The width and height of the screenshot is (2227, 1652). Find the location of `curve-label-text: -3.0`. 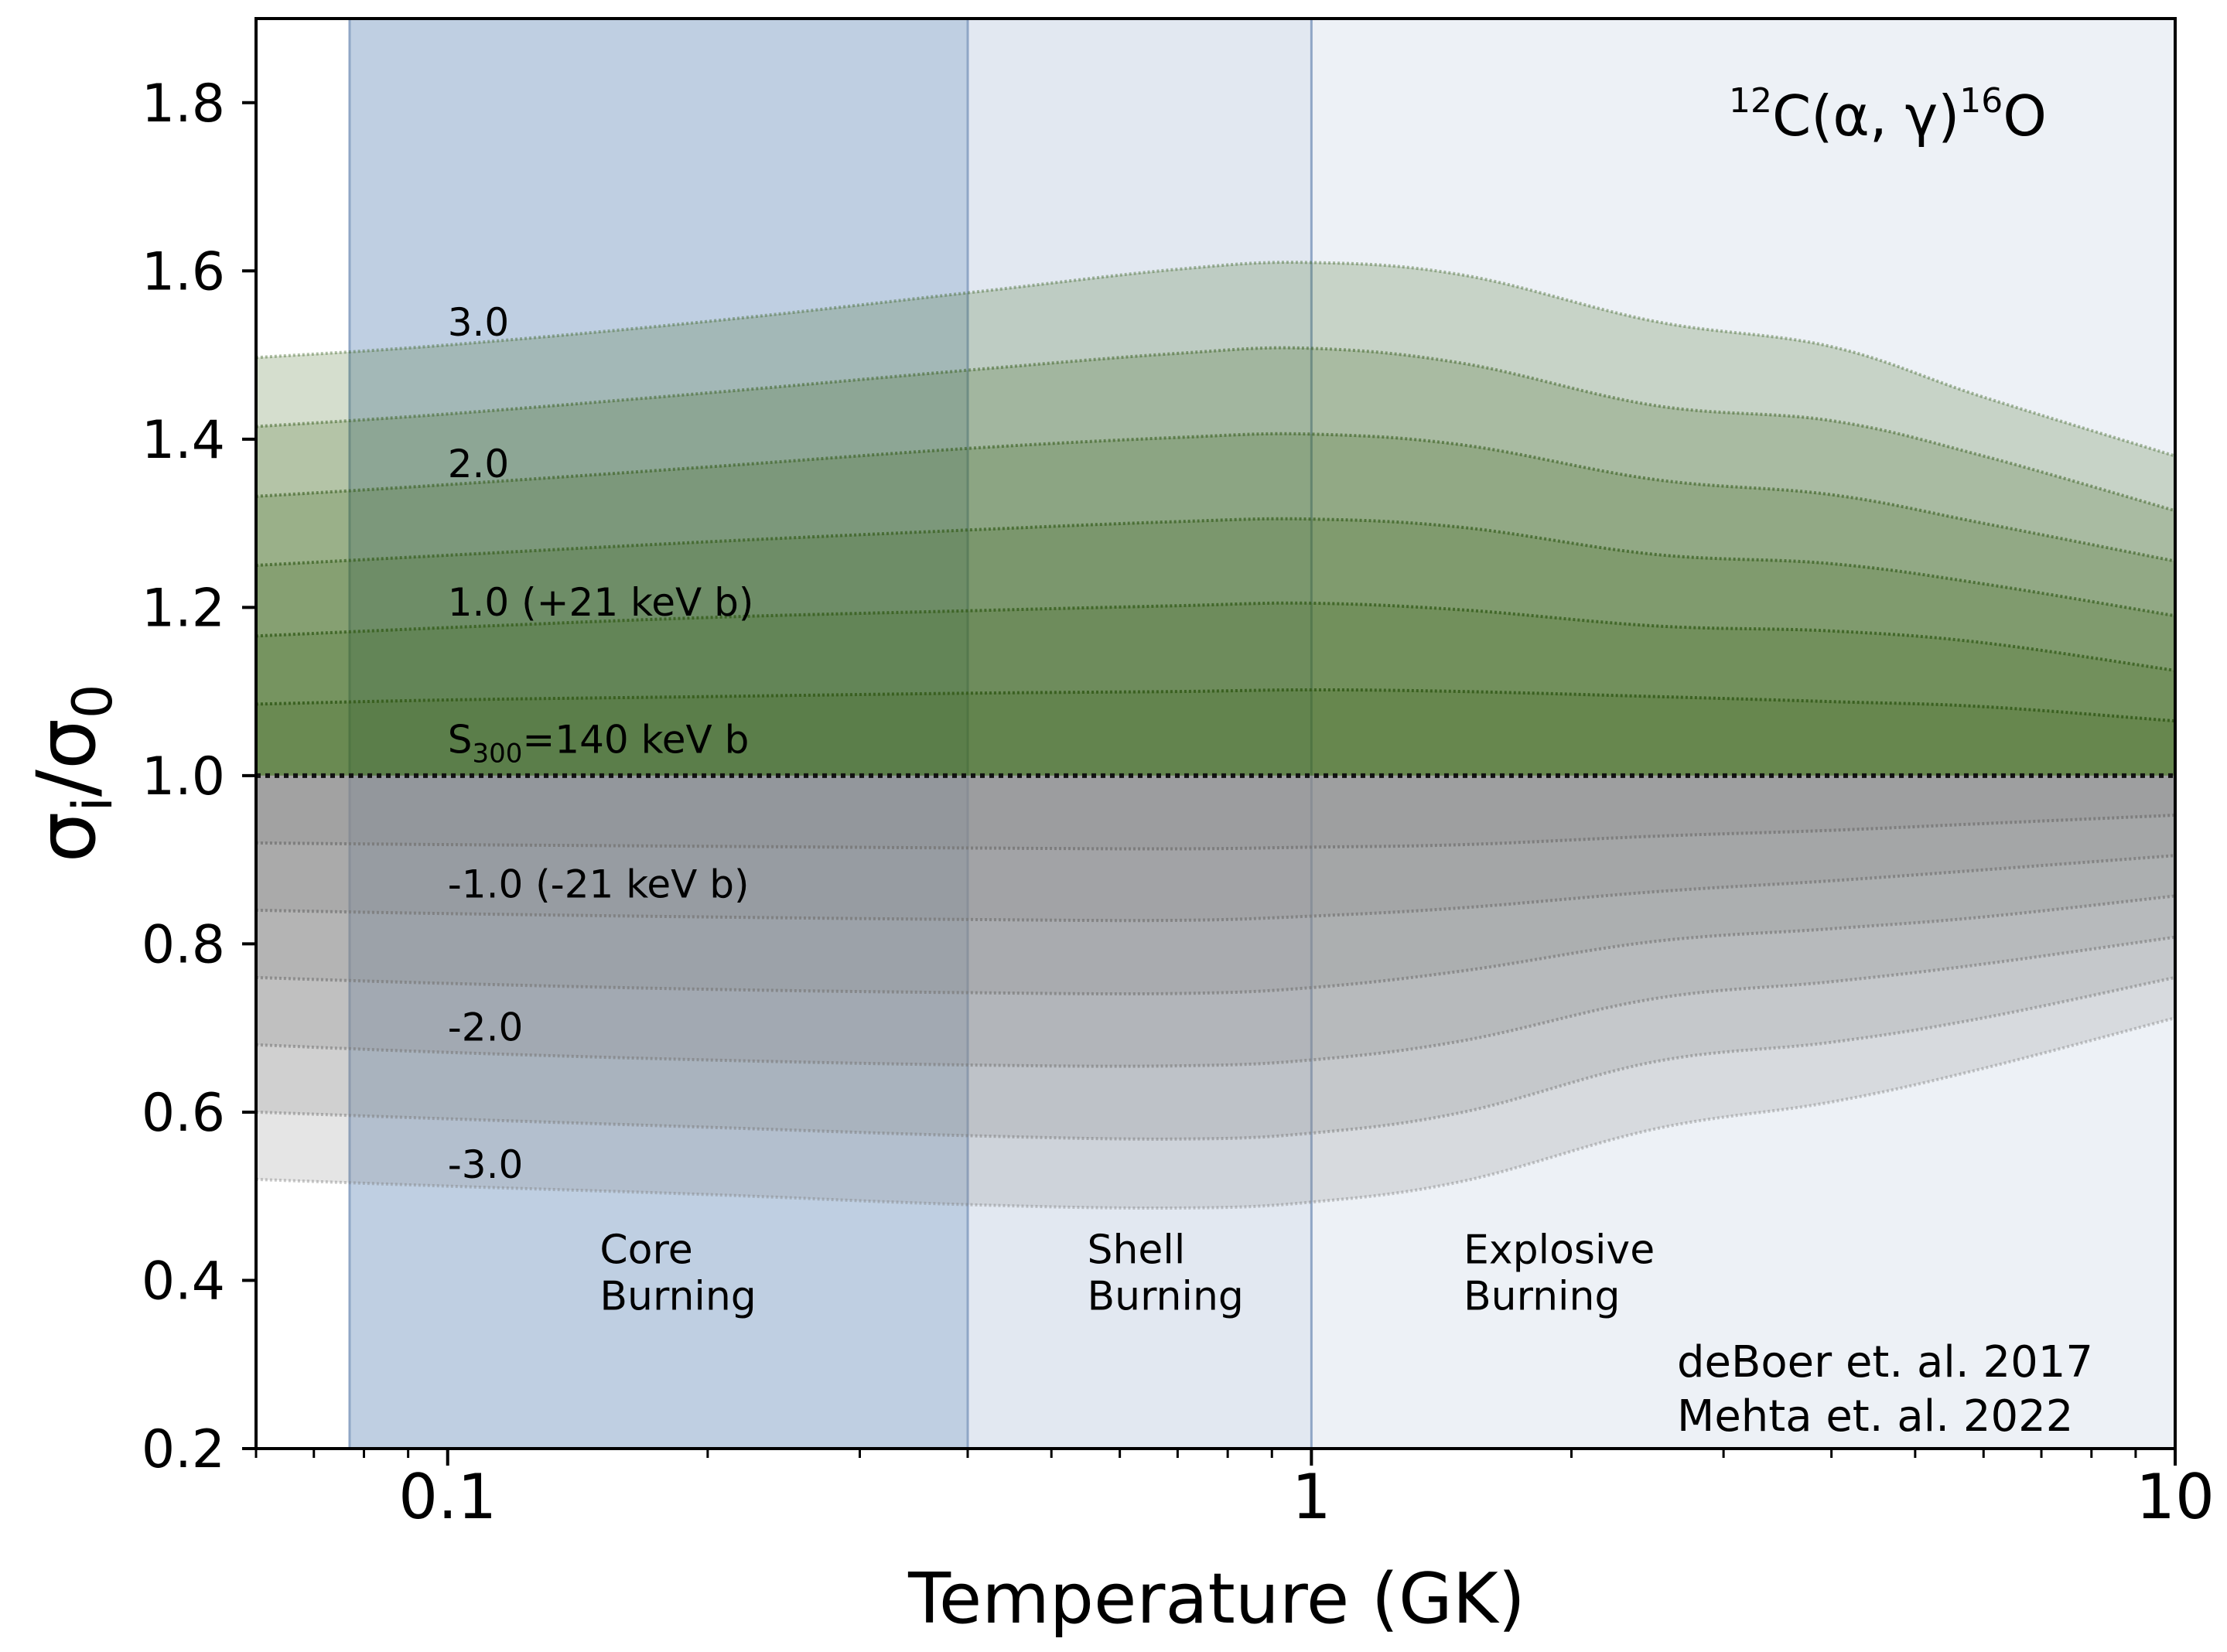

curve-label-text: -3.0 is located at coordinates (486, 1164).